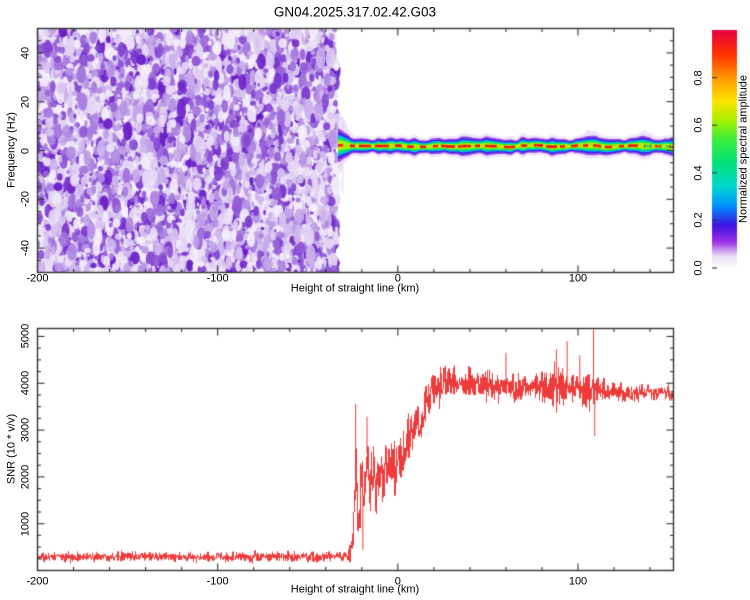 The image size is (750, 600). Describe the element at coordinates (25, 523) in the screenshot. I see `tick-label: 1000` at that location.